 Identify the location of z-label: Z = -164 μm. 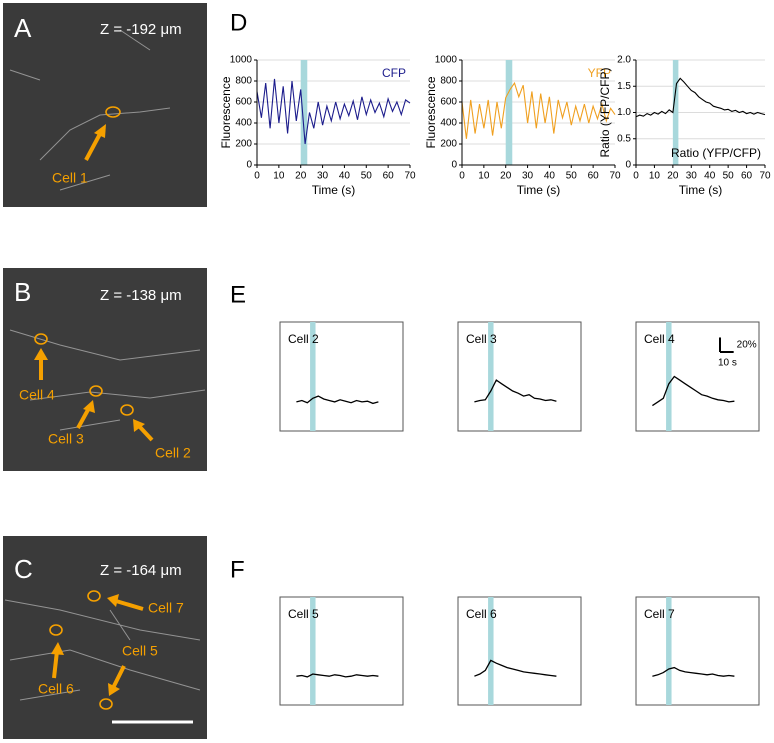
(141, 570).